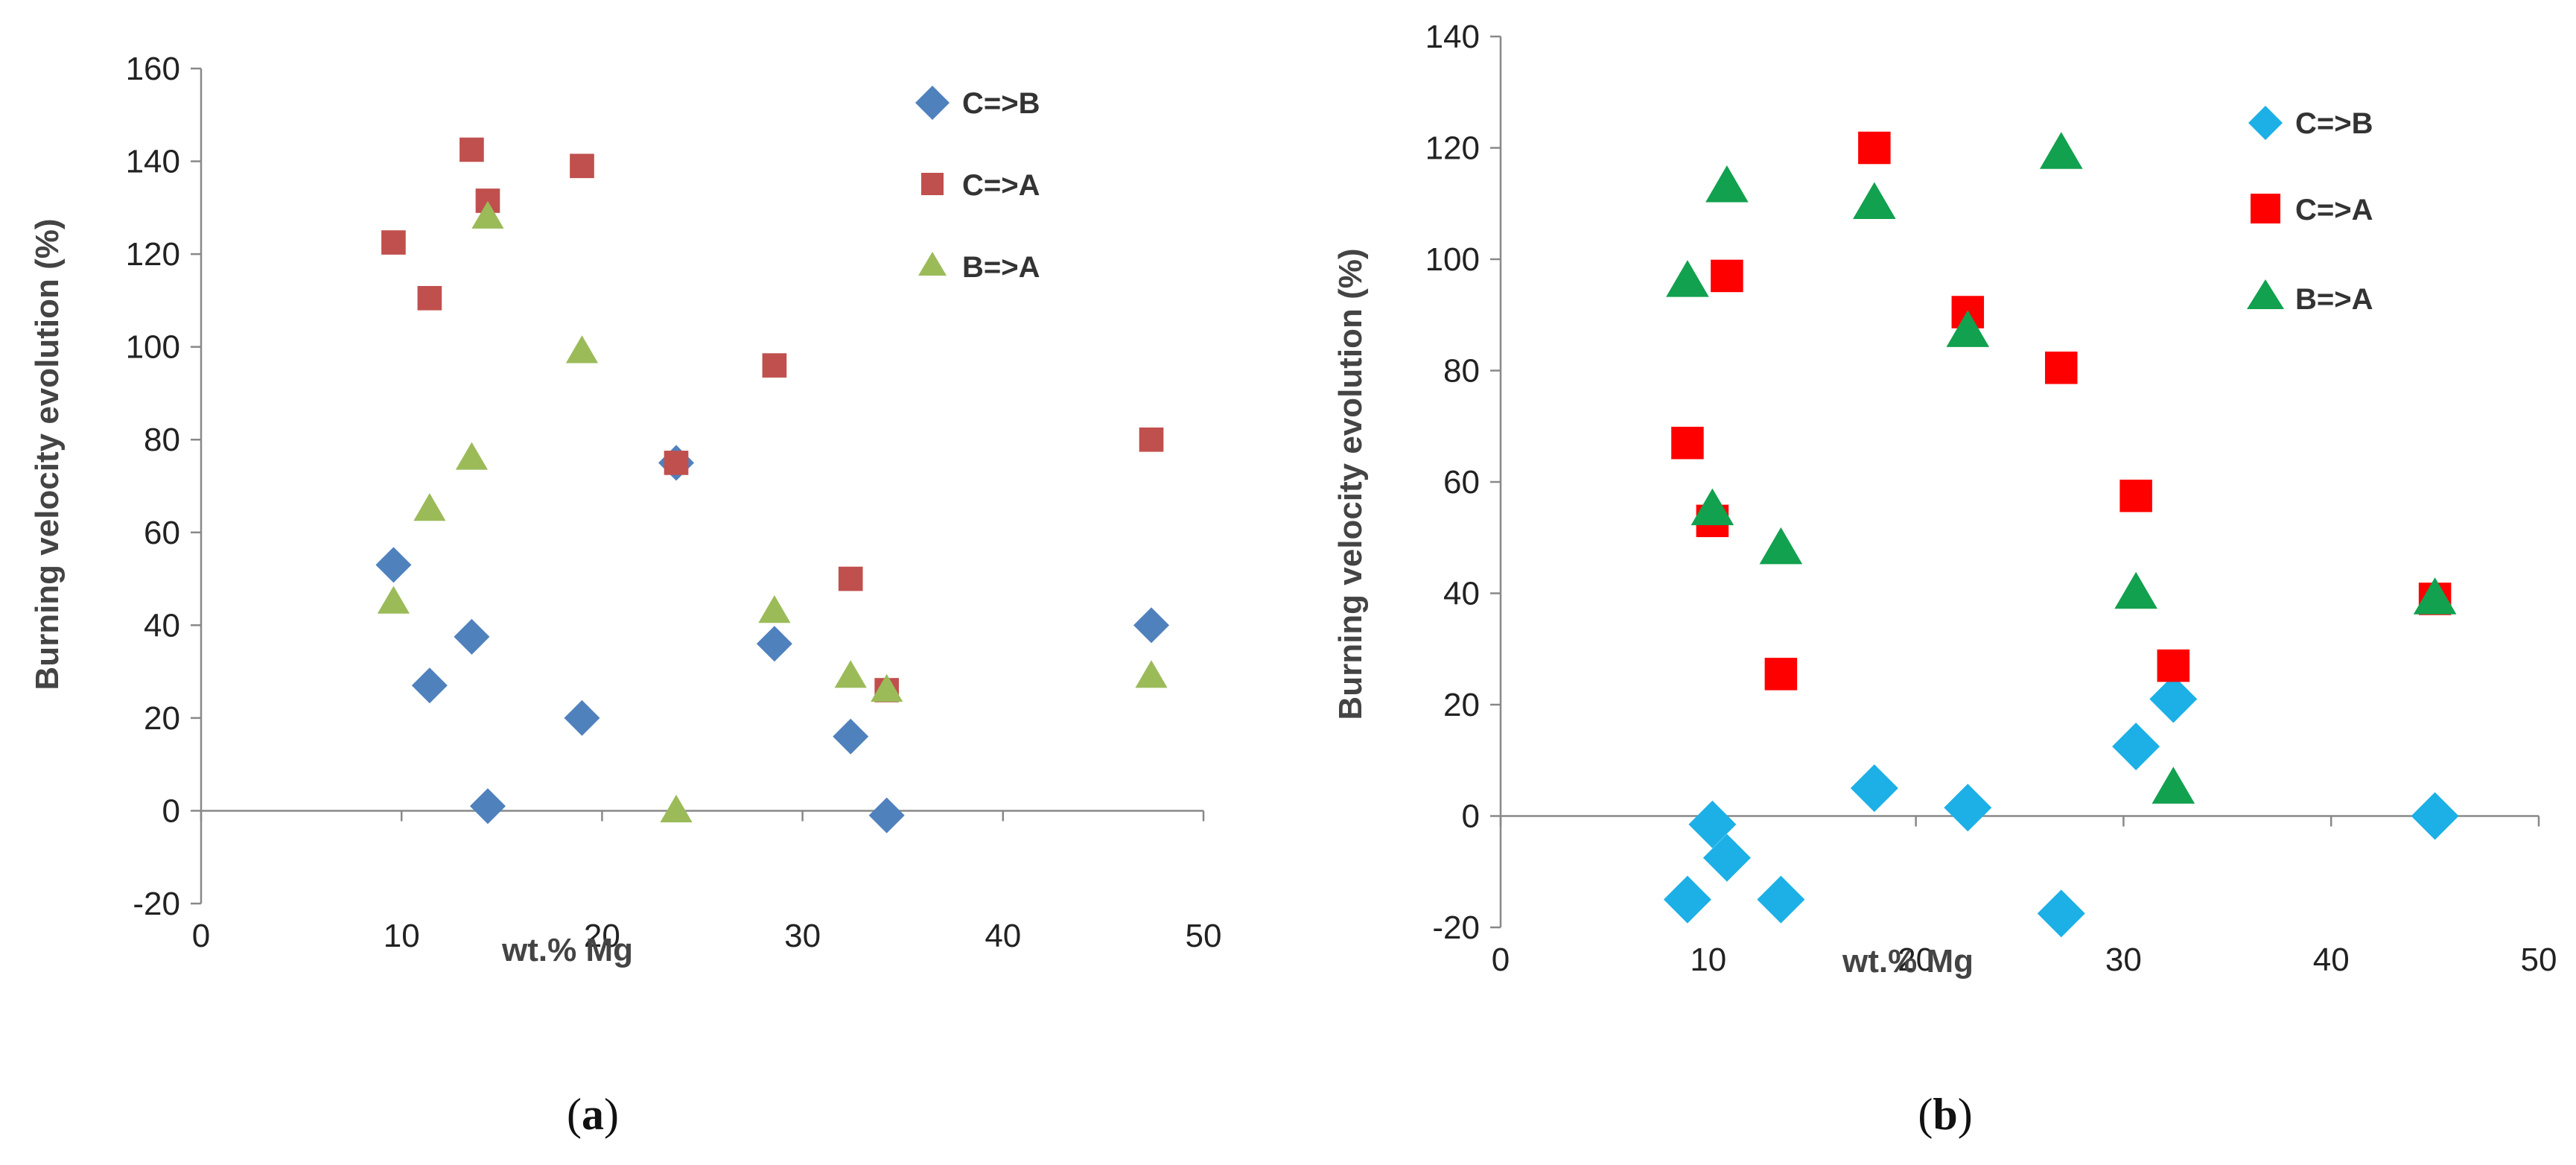 This screenshot has width=2576, height=1165. What do you see at coordinates (2265, 208) in the screenshot?
I see `legend-marker-square` at bounding box center [2265, 208].